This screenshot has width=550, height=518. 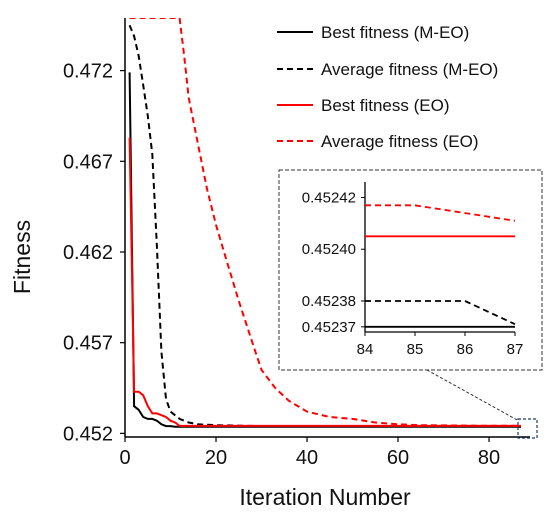 What do you see at coordinates (515, 349) in the screenshot?
I see `inset-x-tick-label: 87` at bounding box center [515, 349].